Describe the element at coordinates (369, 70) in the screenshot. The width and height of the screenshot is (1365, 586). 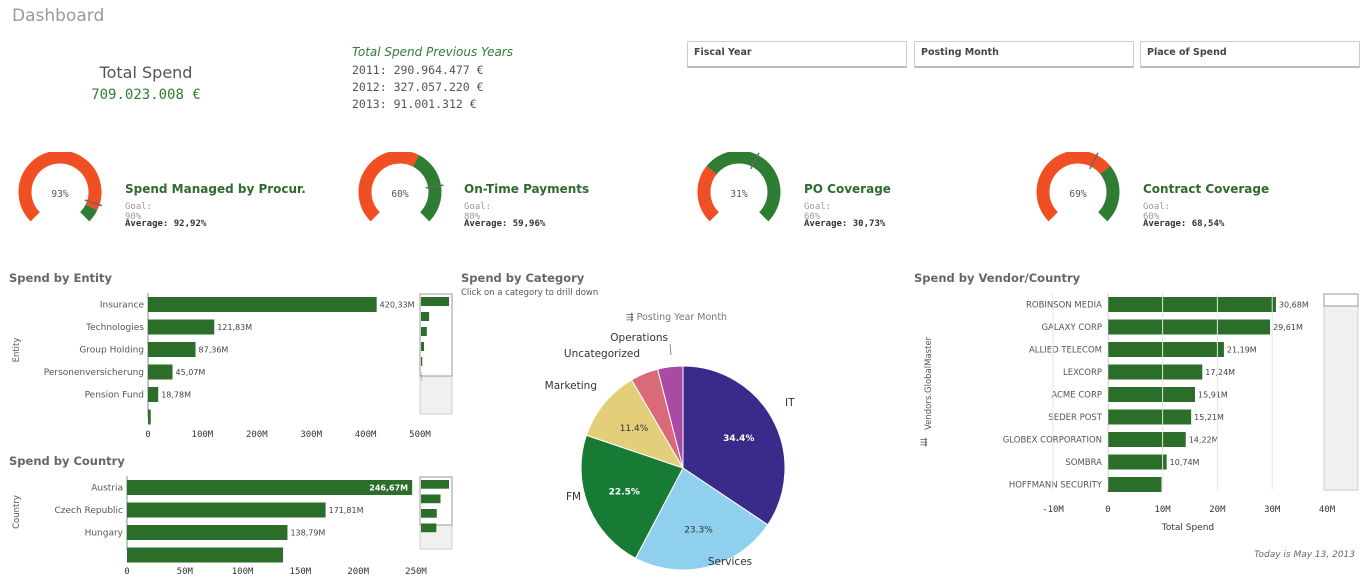
I see `year-label: 2011:` at that location.